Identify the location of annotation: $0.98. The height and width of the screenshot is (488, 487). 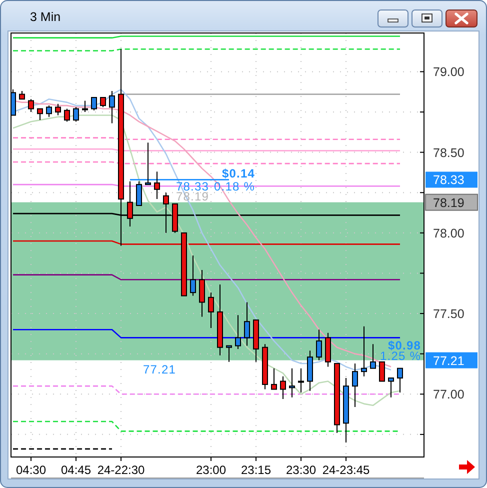
(404, 345).